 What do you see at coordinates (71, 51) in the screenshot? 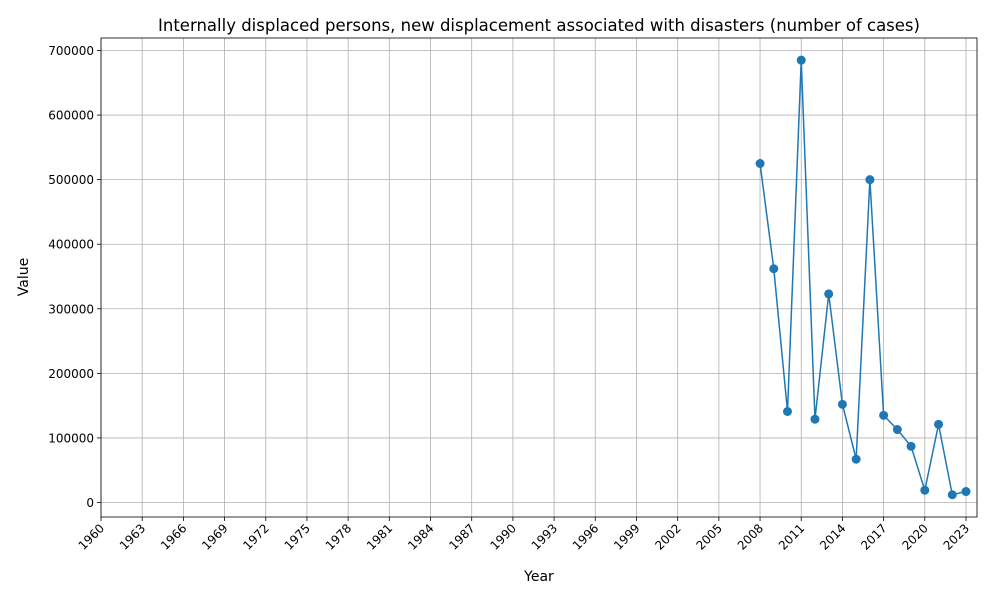
I see `y-tick-label: 700000` at bounding box center [71, 51].